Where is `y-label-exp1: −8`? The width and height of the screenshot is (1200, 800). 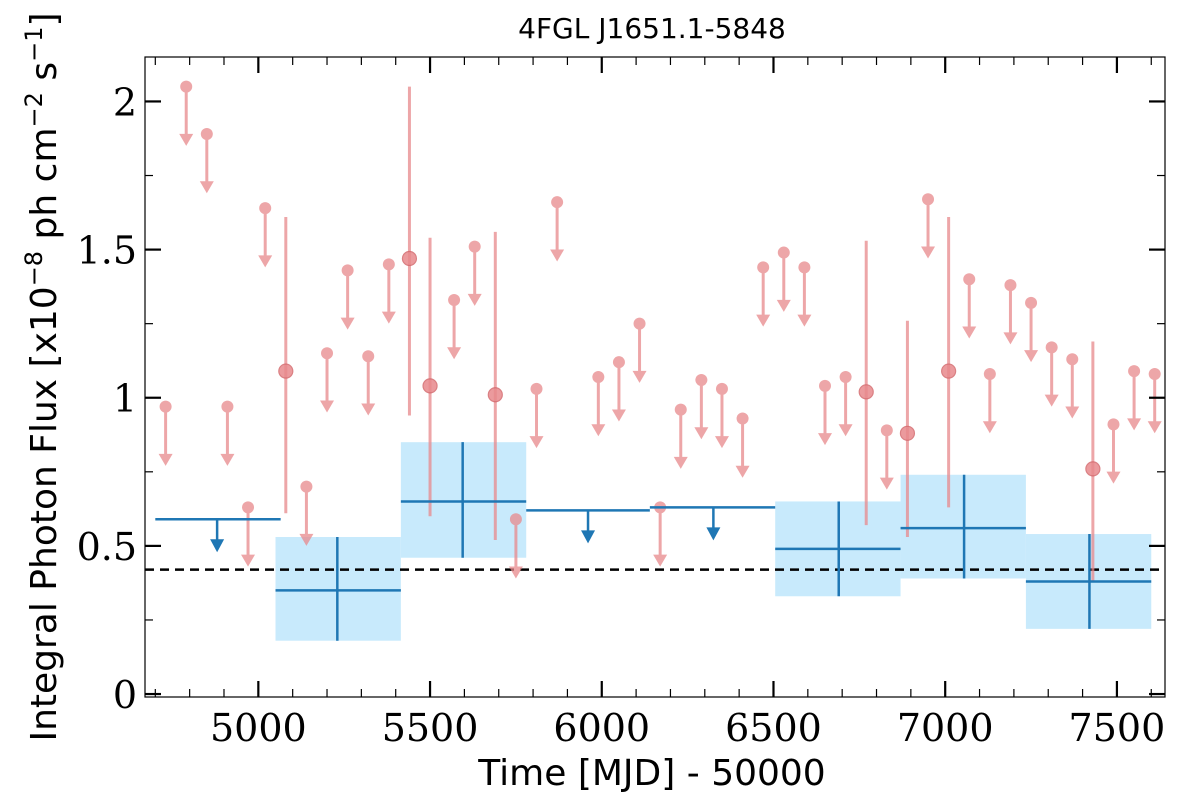
y-label-exp1: −8 is located at coordinates (34, 268).